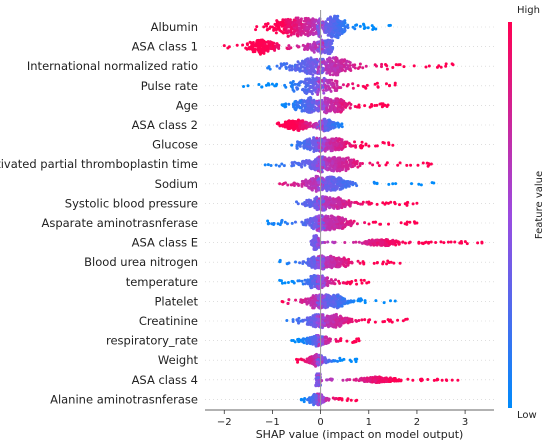 The height and width of the screenshot is (446, 550). What do you see at coordinates (174, 27) in the screenshot?
I see `feature-label: Albumin` at bounding box center [174, 27].